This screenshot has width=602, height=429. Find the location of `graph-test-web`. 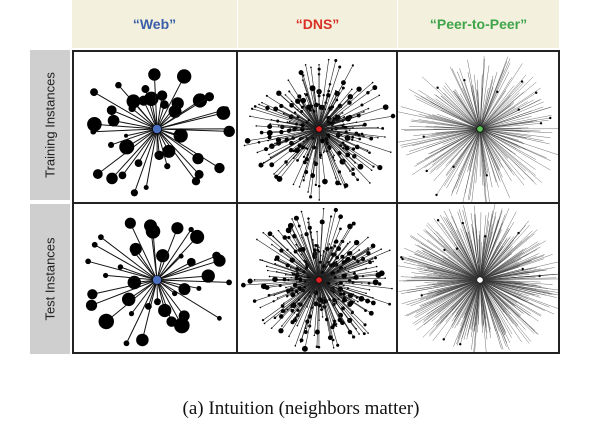

graph-test-web is located at coordinates (158, 282).